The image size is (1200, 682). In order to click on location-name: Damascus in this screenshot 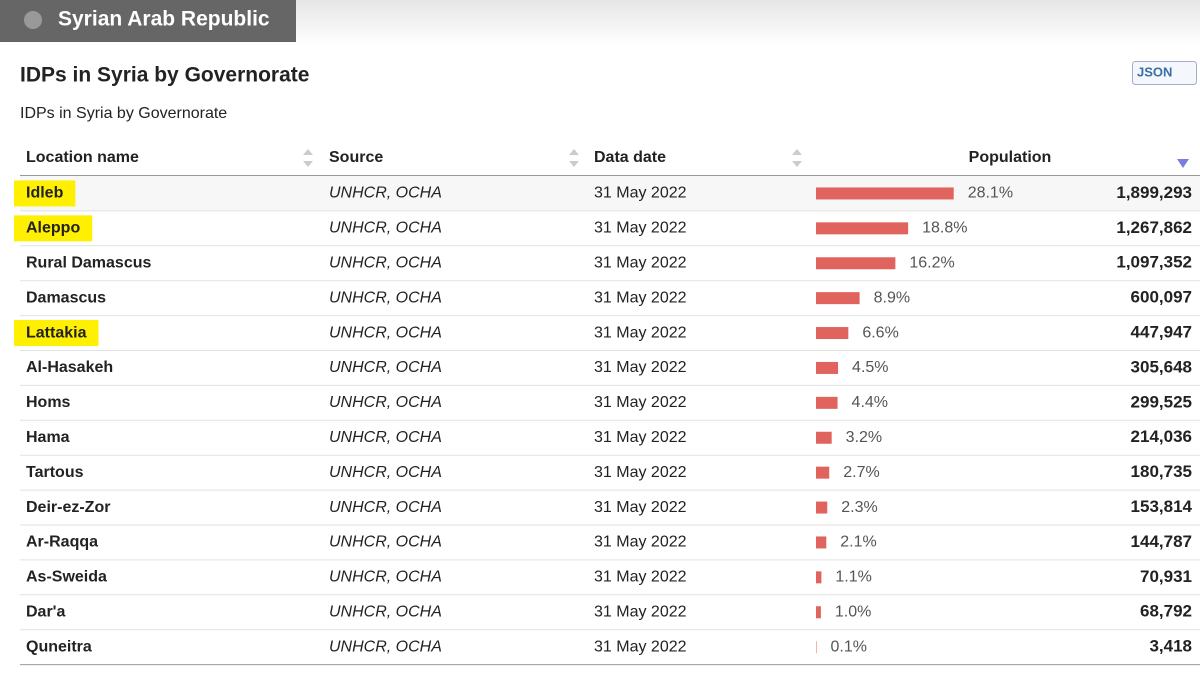, I will do `click(66, 297)`.